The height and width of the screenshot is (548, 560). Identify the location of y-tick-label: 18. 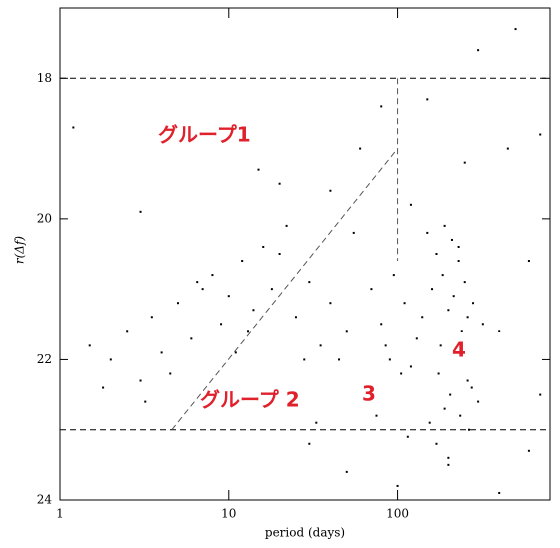
(44, 78).